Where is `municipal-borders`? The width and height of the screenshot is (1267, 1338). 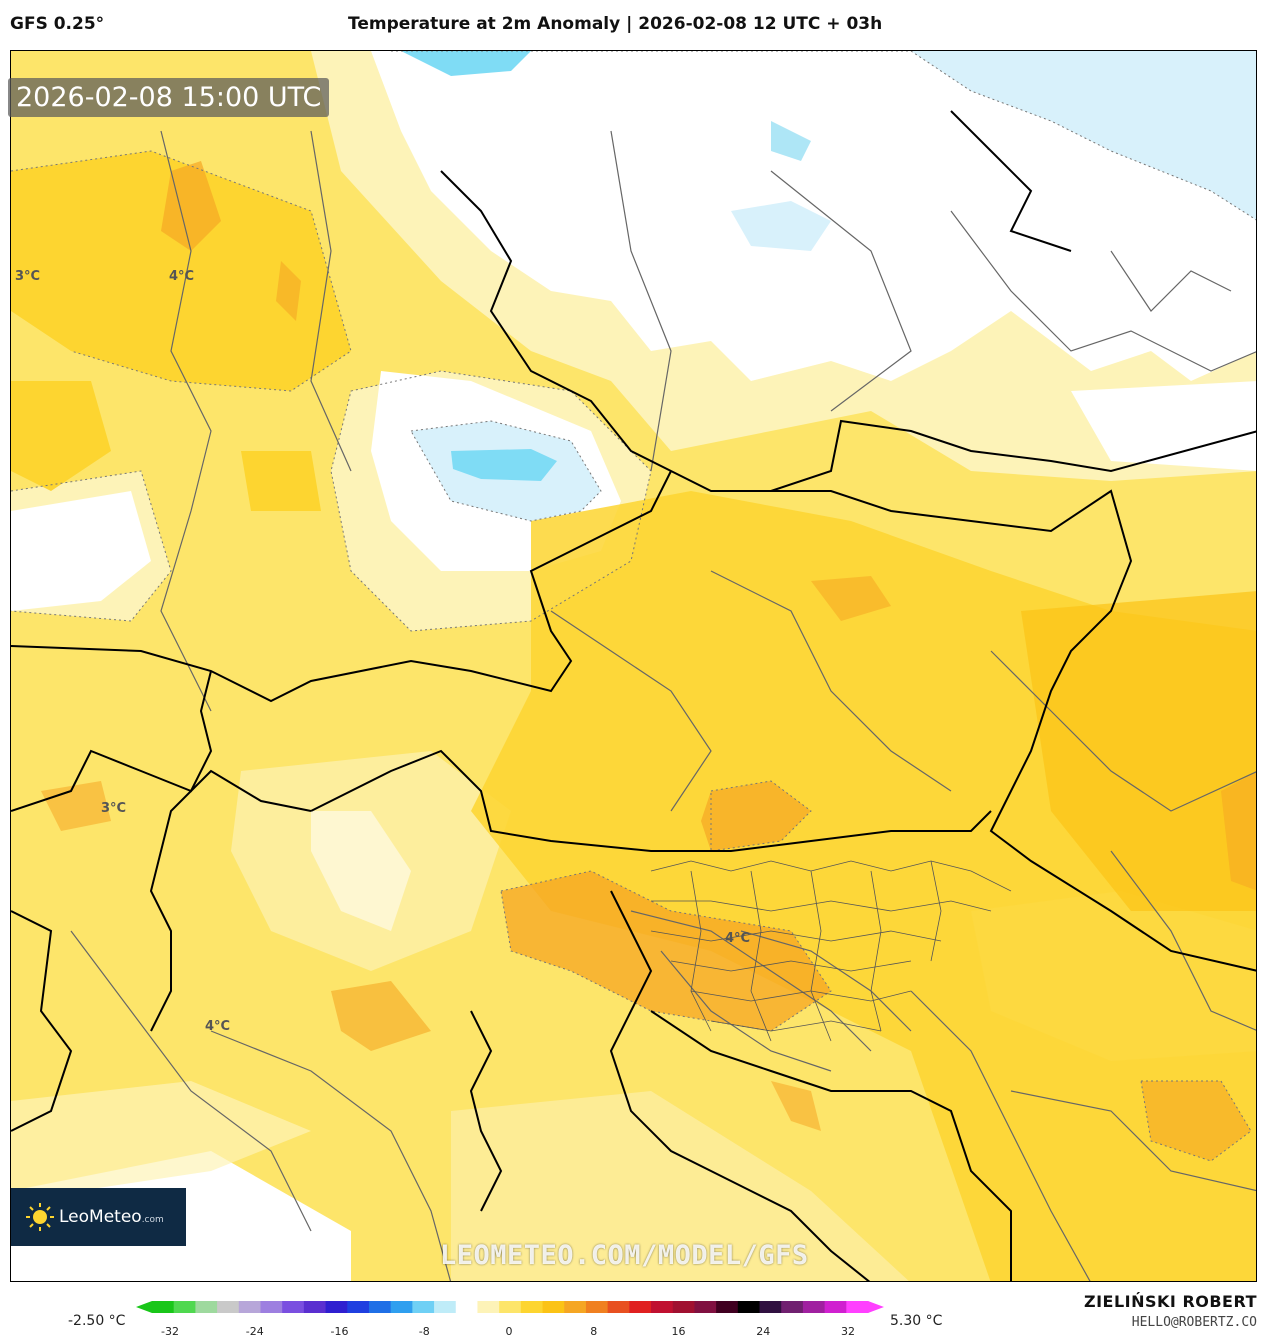
municipal-borders is located at coordinates (831, 951).